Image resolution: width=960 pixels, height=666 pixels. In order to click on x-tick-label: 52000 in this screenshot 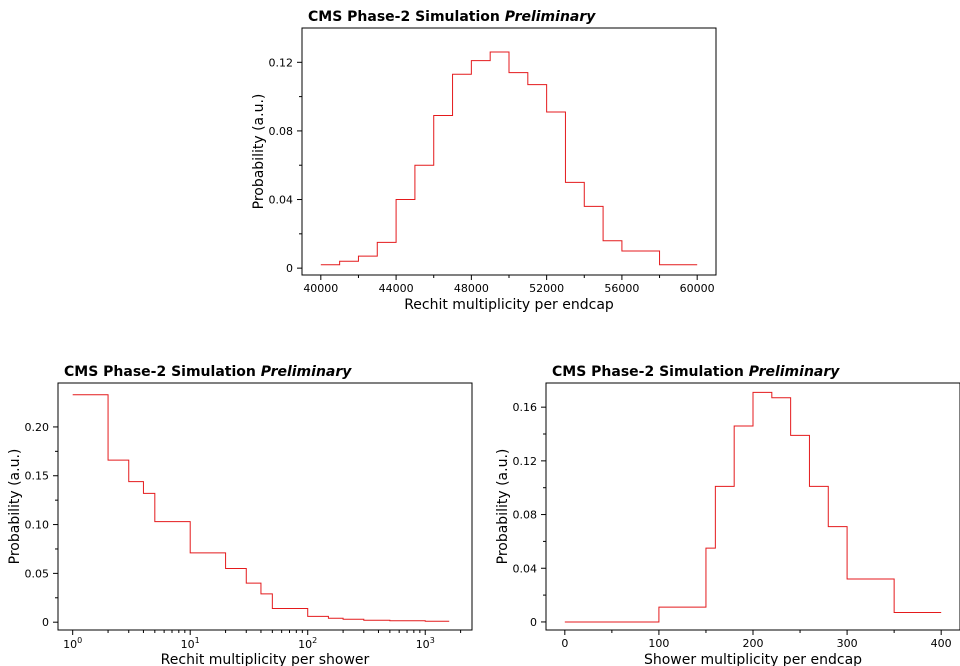, I will do `click(546, 288)`.